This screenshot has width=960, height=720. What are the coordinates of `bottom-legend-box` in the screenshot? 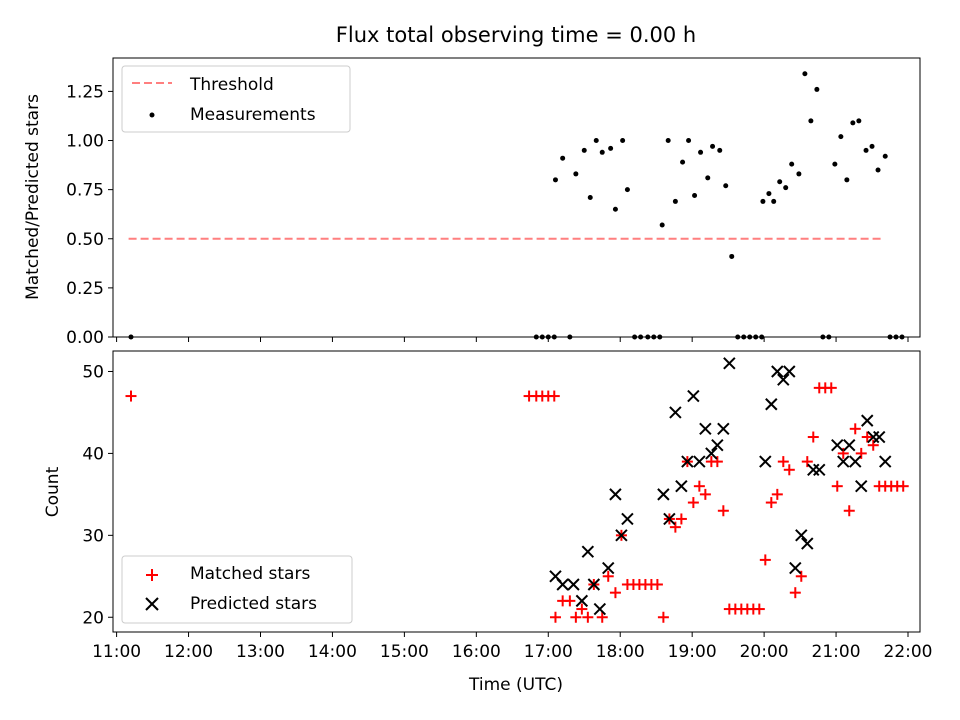 It's located at (237, 589).